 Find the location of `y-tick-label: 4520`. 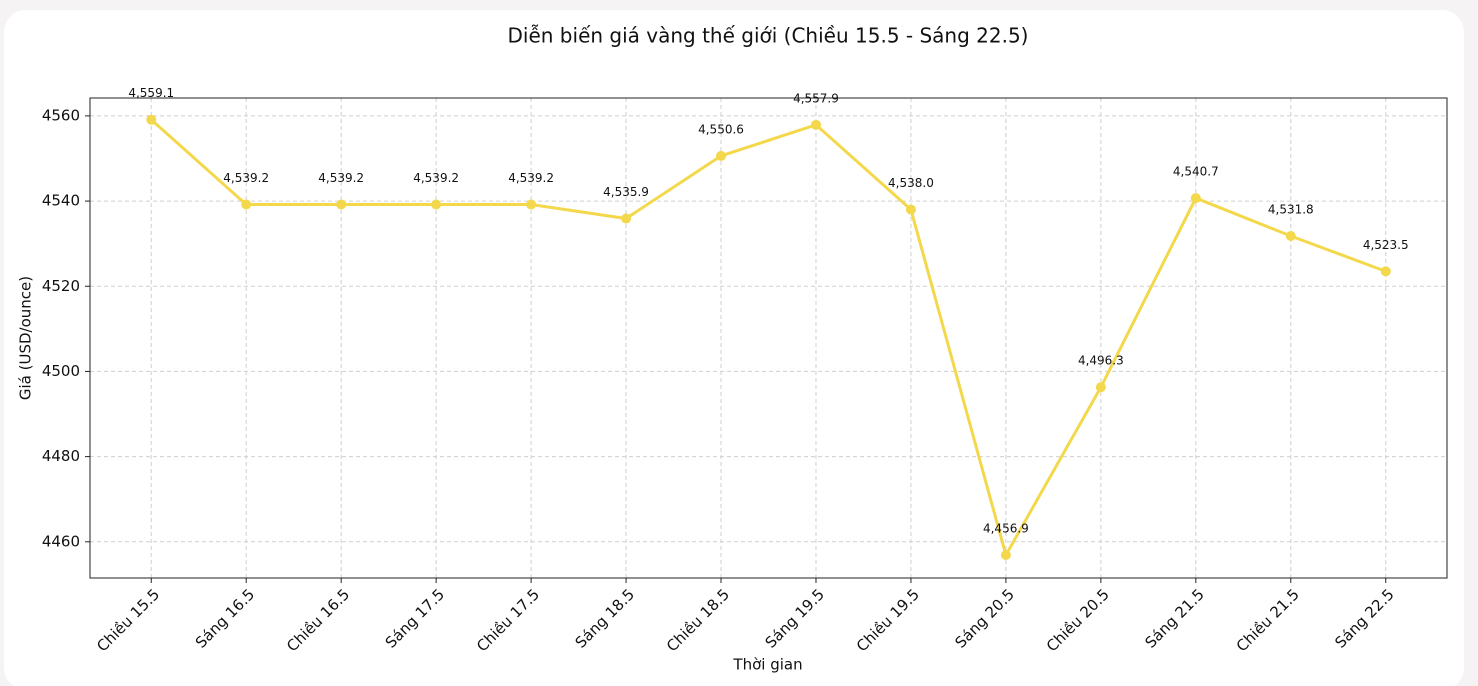

y-tick-label: 4520 is located at coordinates (61, 286).